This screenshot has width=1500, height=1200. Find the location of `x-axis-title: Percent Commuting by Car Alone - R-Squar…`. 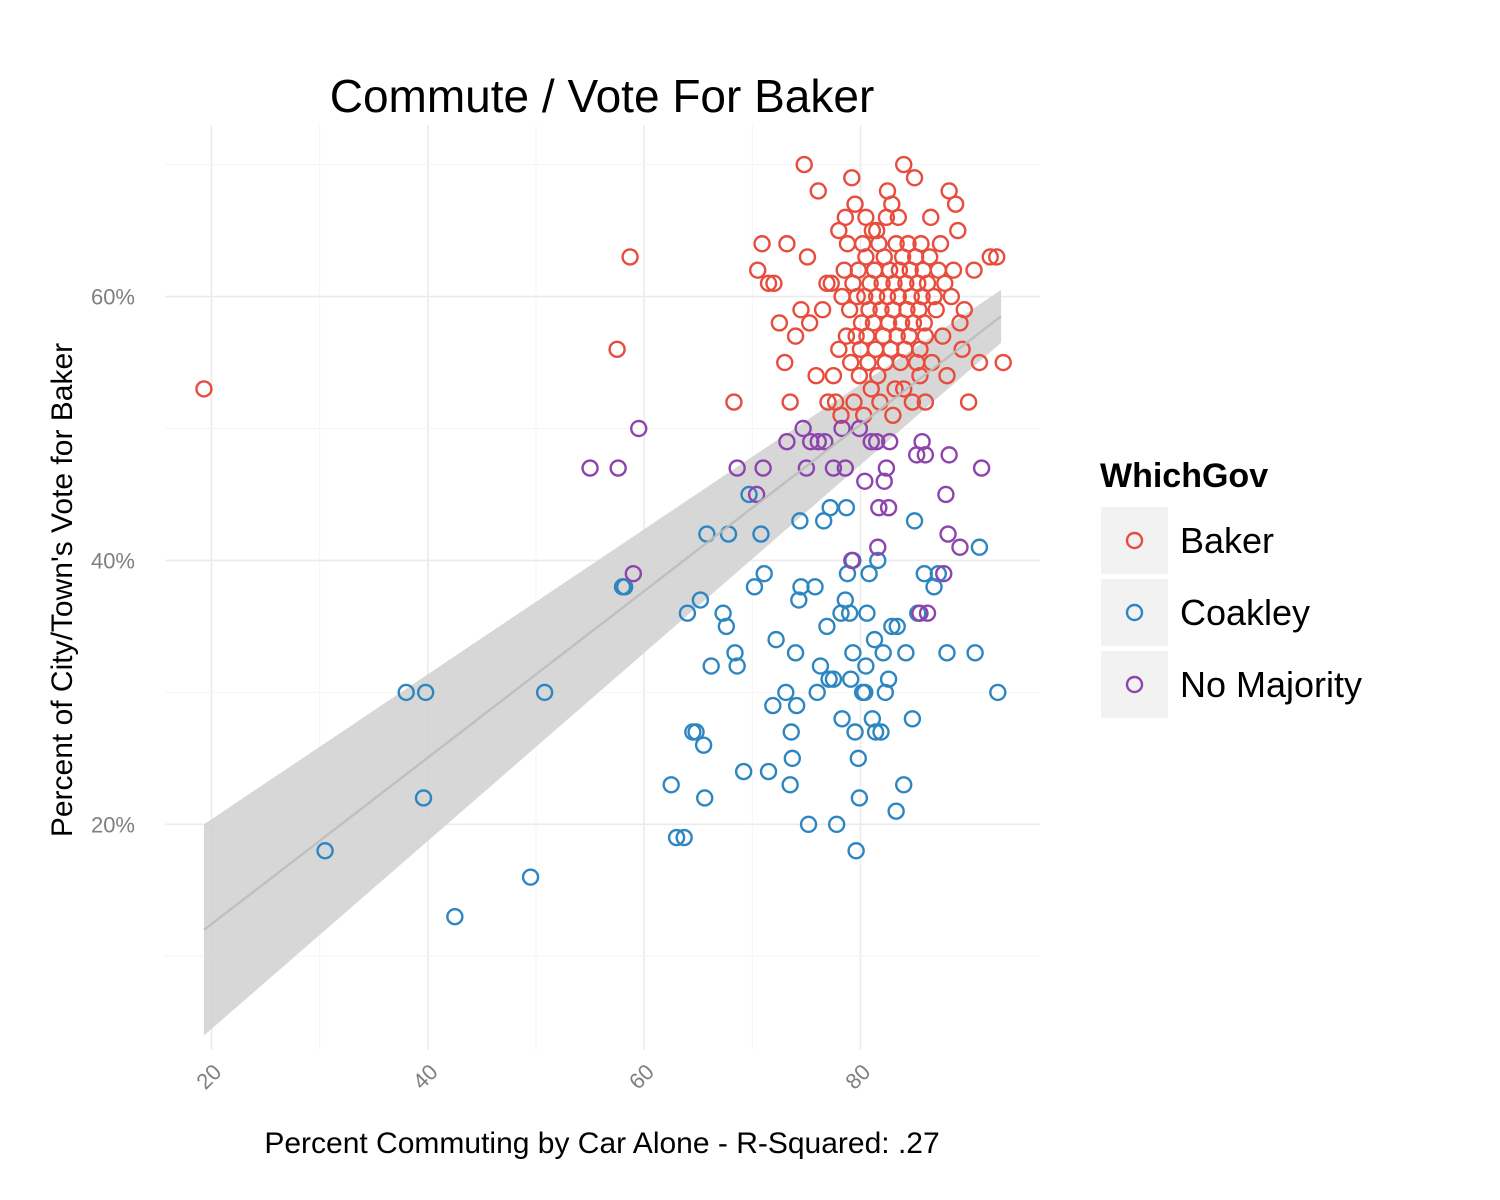

x-axis-title: Percent Commuting by Car Alone - R-Squar… is located at coordinates (601, 1143).